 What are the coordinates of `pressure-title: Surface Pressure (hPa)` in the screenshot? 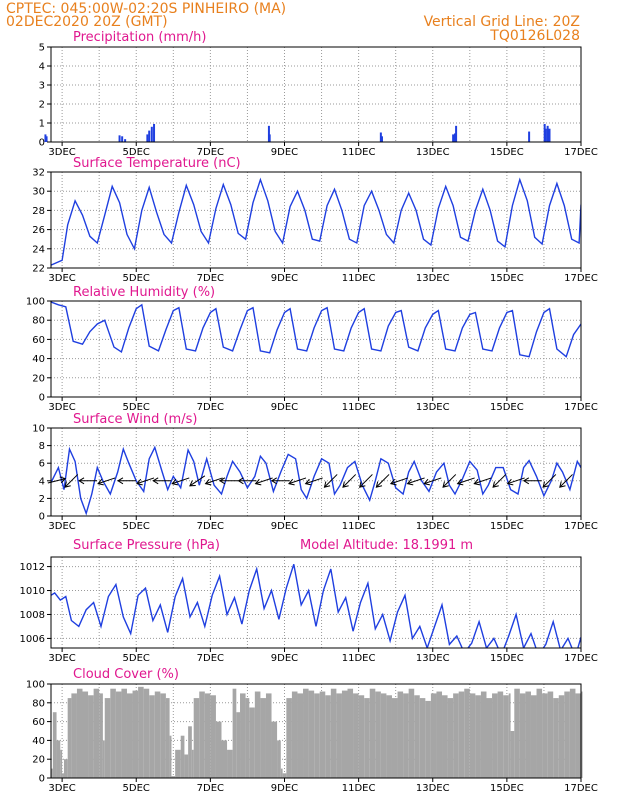 It's located at (146, 545).